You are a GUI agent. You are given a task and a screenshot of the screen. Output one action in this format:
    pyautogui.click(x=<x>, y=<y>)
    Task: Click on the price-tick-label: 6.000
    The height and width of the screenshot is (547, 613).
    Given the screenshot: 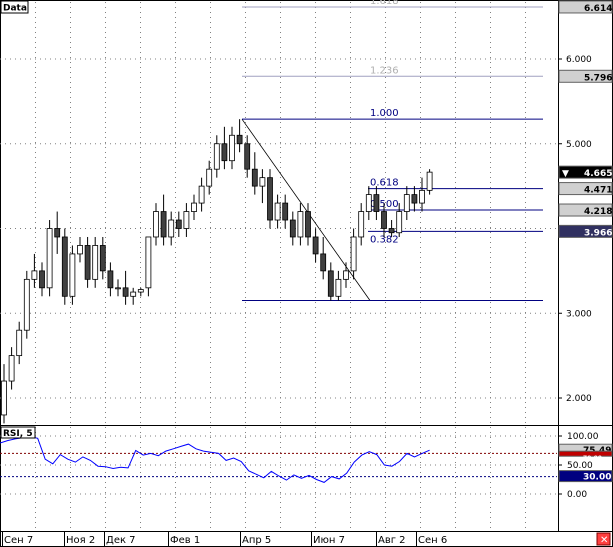 What is the action you would take?
    pyautogui.click(x=579, y=60)
    